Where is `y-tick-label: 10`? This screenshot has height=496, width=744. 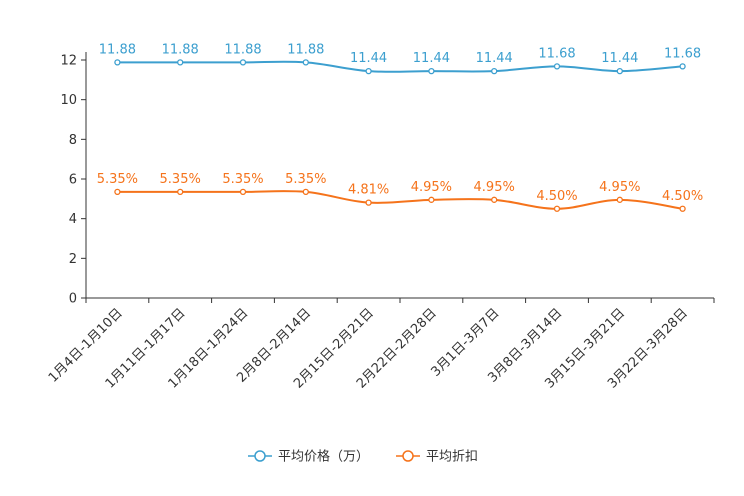 y-tick-label: 10 is located at coordinates (68, 100).